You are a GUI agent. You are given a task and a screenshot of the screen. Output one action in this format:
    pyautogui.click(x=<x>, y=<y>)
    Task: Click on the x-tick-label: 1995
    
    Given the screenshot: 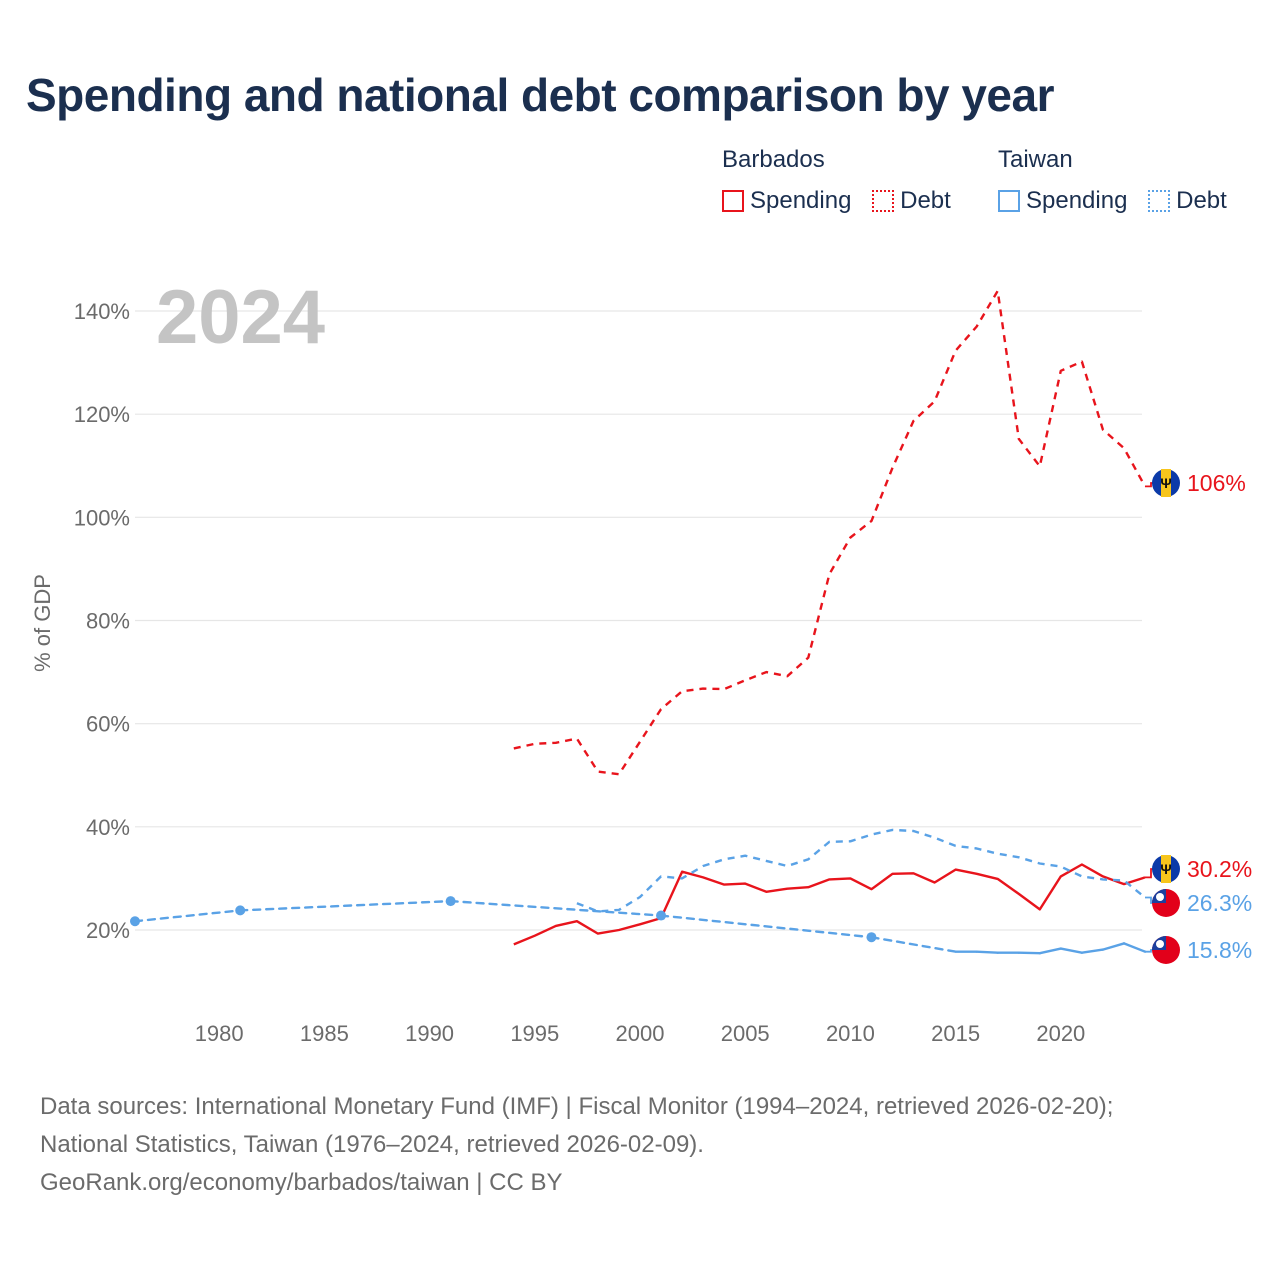 What is the action you would take?
    pyautogui.click(x=534, y=1033)
    